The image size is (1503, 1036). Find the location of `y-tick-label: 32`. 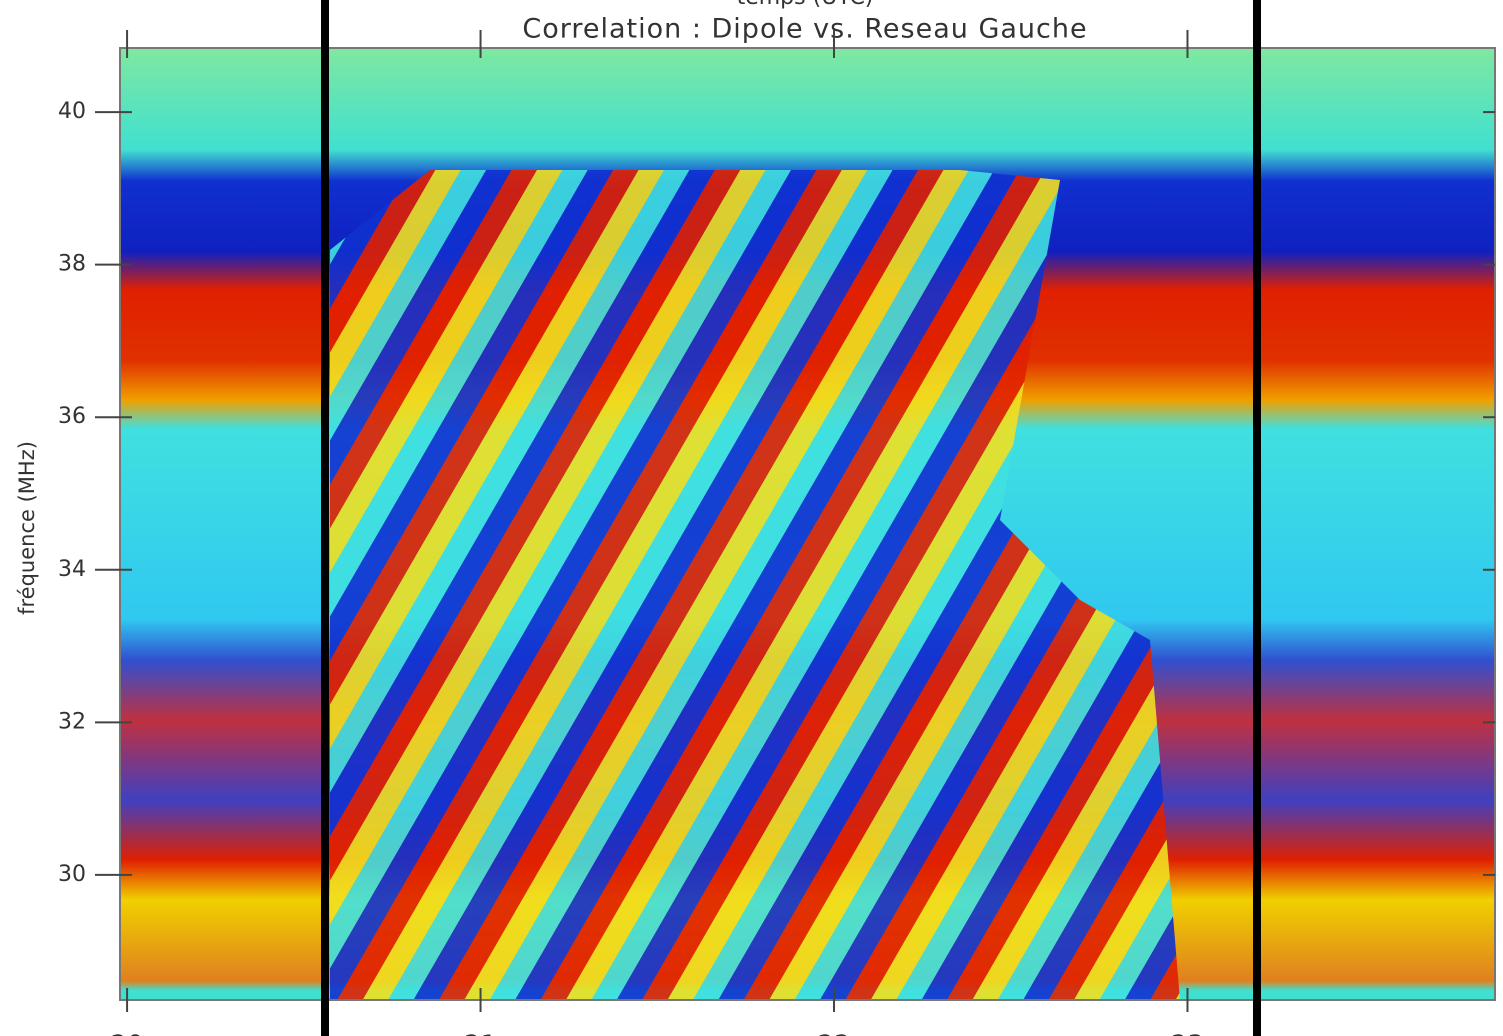

y-tick-label: 32 is located at coordinates (72, 721).